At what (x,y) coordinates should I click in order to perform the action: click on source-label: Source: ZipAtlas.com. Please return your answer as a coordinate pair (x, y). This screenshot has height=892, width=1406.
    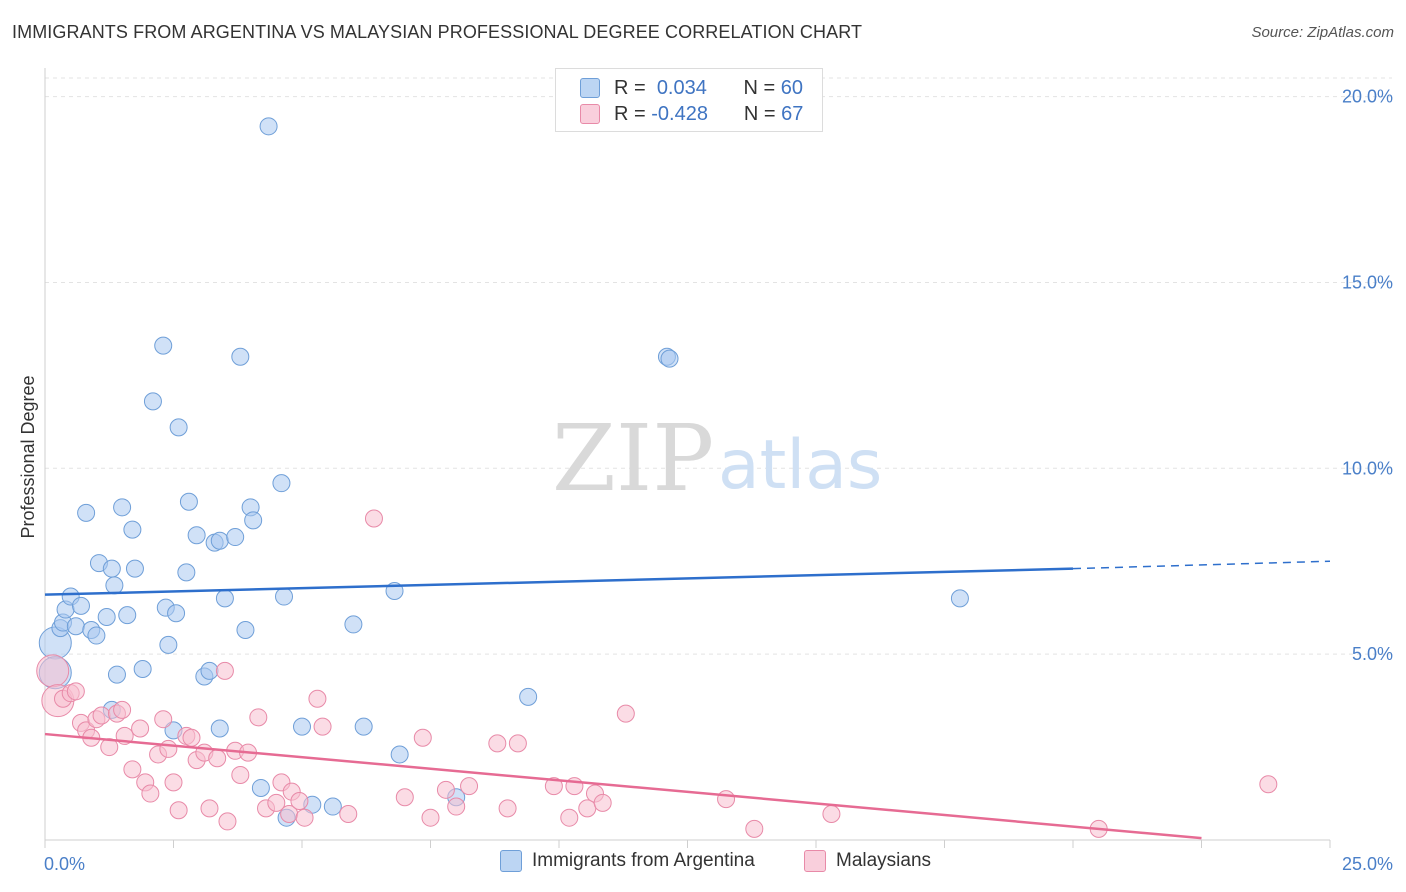
    Looking at the image, I should click on (1322, 32).